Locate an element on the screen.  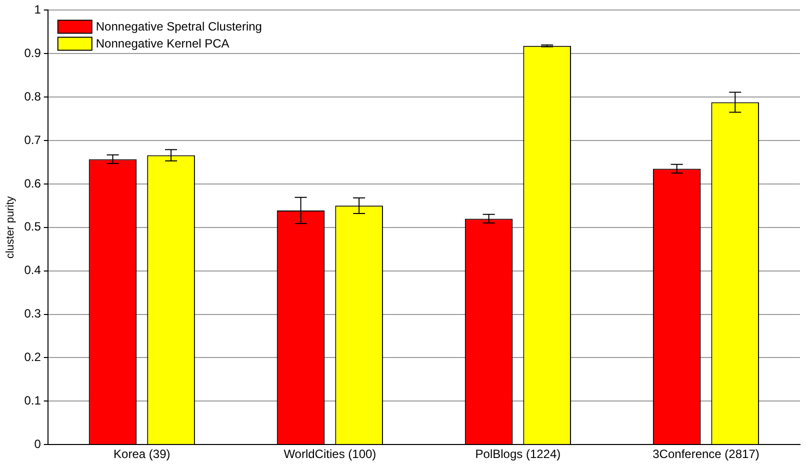
y-tick-label: 0.1 is located at coordinates (33, 400).